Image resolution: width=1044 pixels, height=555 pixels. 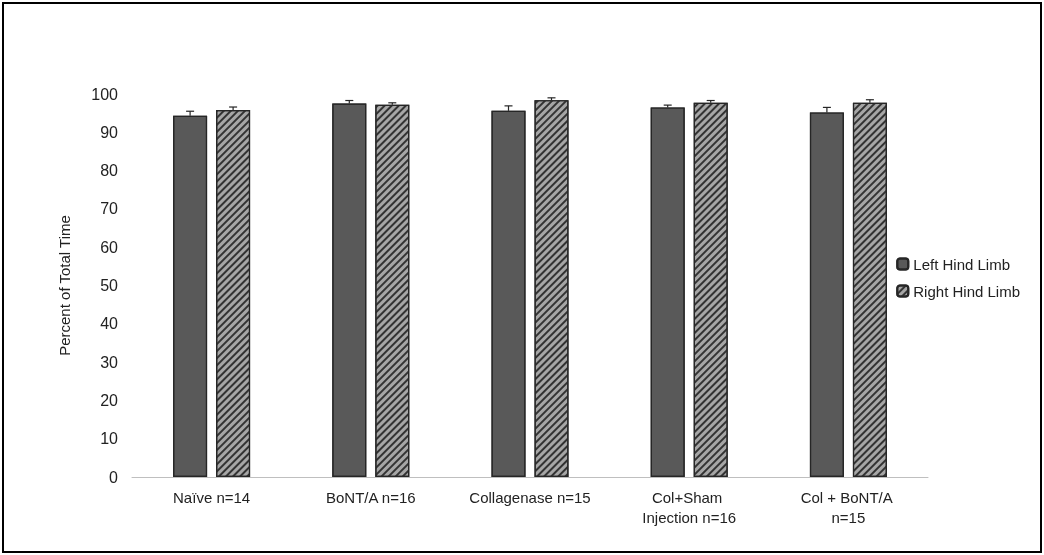 I want to click on legend-label: Left Hind Limb, so click(x=961, y=264).